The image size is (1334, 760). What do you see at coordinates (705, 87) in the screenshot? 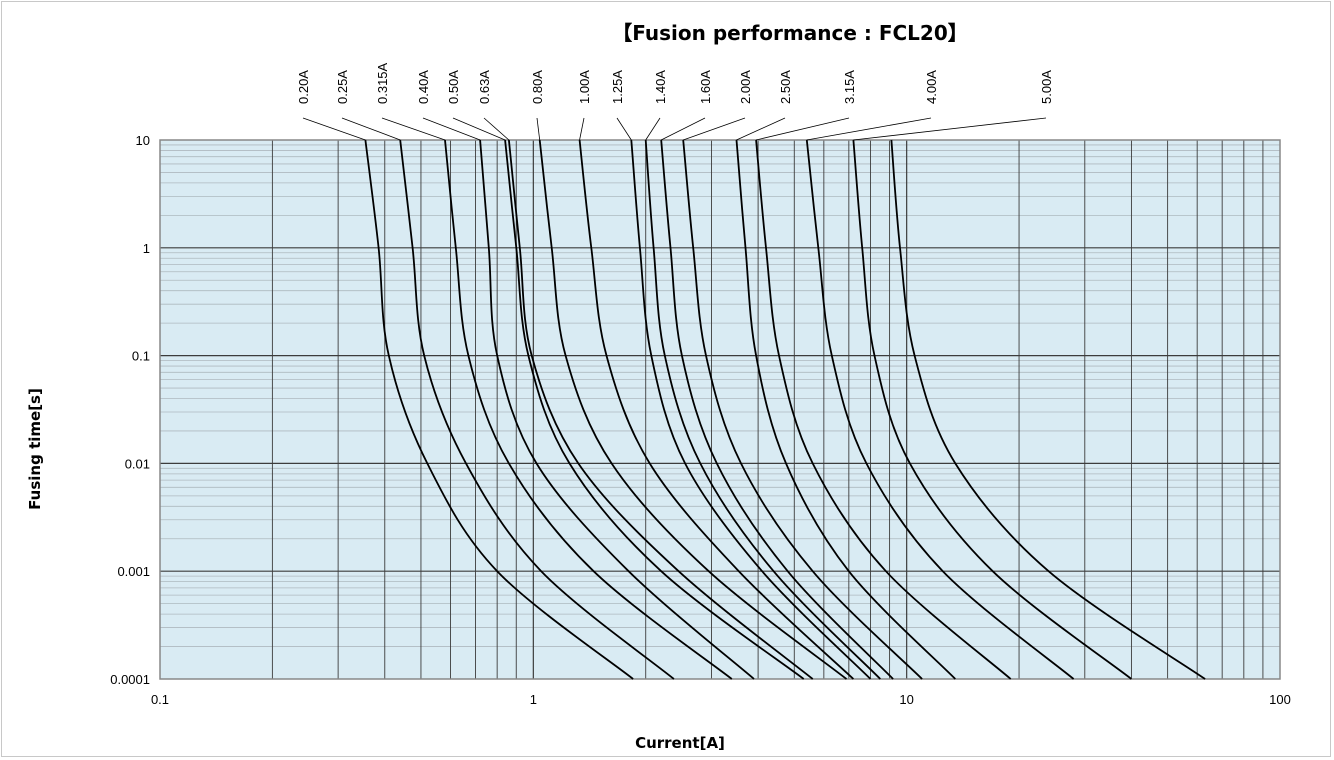
I see `series-label: 1.60A` at bounding box center [705, 87].